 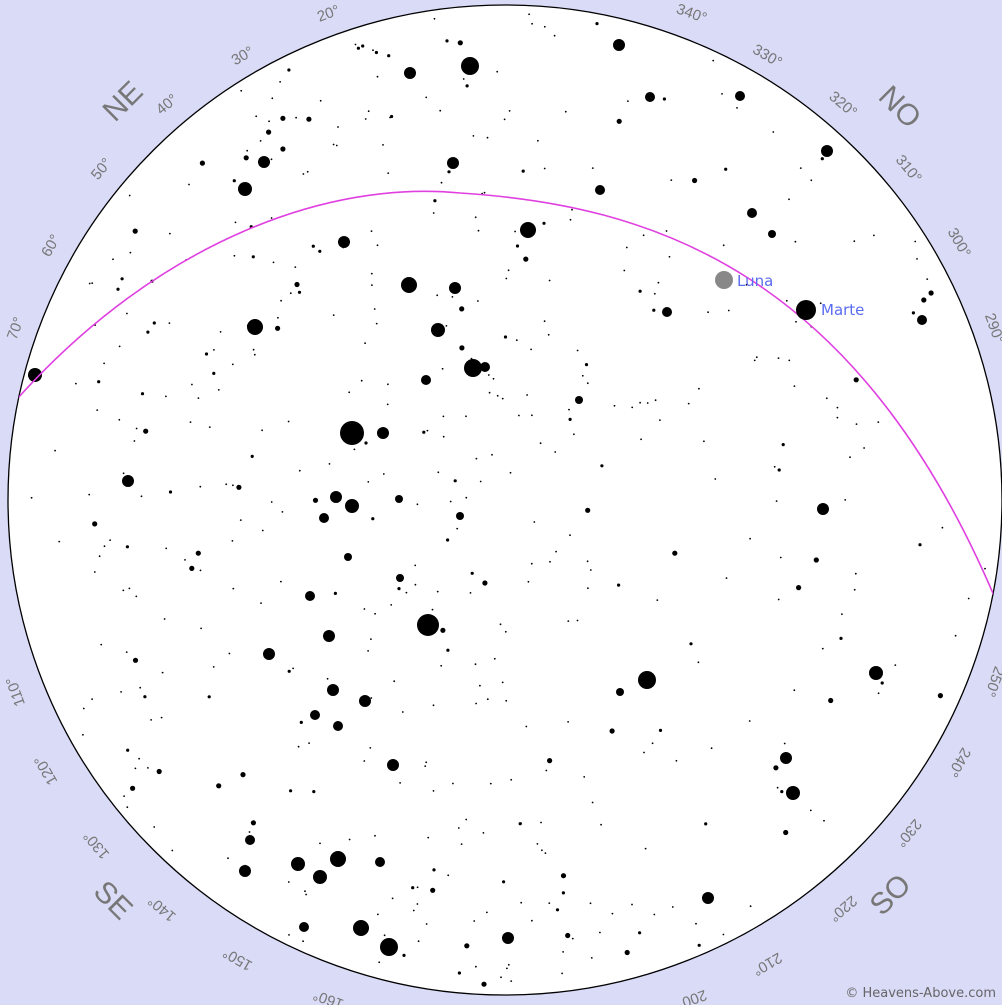 I want to click on moon-marker, so click(x=724, y=280).